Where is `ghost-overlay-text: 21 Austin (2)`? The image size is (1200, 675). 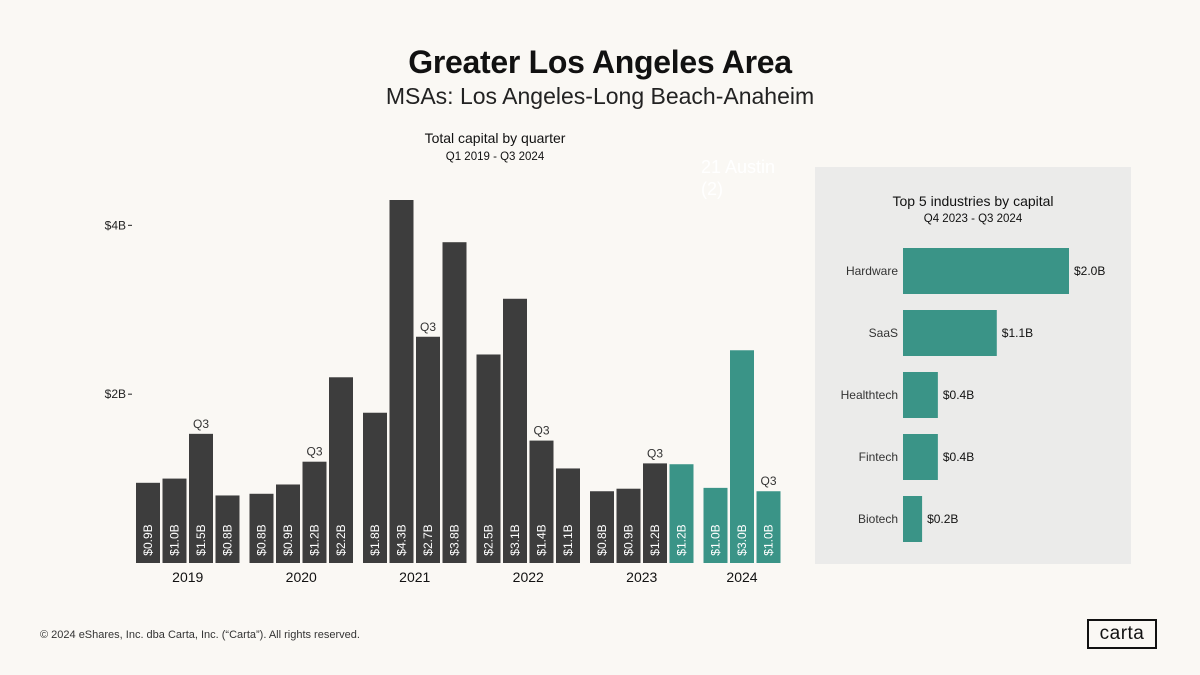 ghost-overlay-text: 21 Austin (2) is located at coordinates (738, 178).